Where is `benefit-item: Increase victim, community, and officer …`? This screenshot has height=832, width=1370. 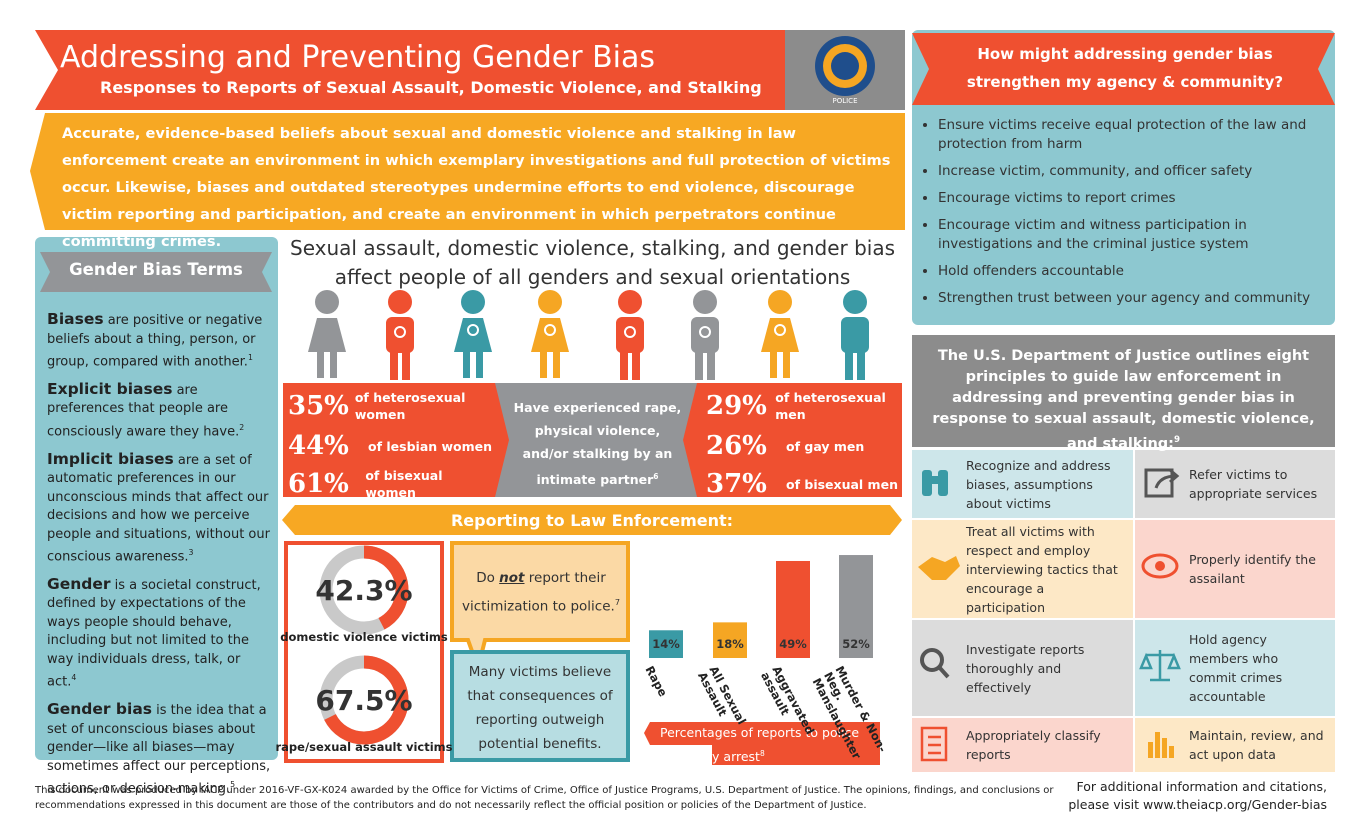
benefit-item: Increase victim, community, and officer … is located at coordinates (1140, 171).